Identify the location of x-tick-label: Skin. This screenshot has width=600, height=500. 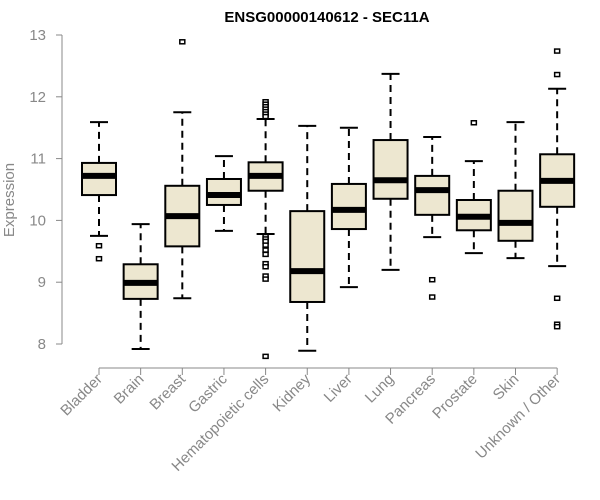
(506, 387).